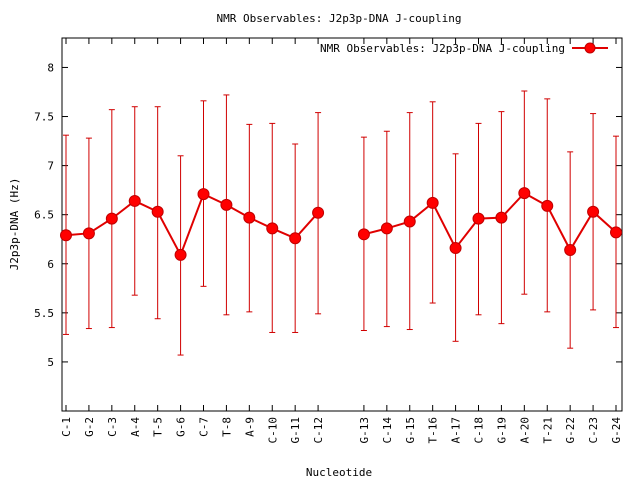 The height and width of the screenshot is (480, 640). Describe the element at coordinates (479, 430) in the screenshot. I see `x-tick-label: C-18` at that location.